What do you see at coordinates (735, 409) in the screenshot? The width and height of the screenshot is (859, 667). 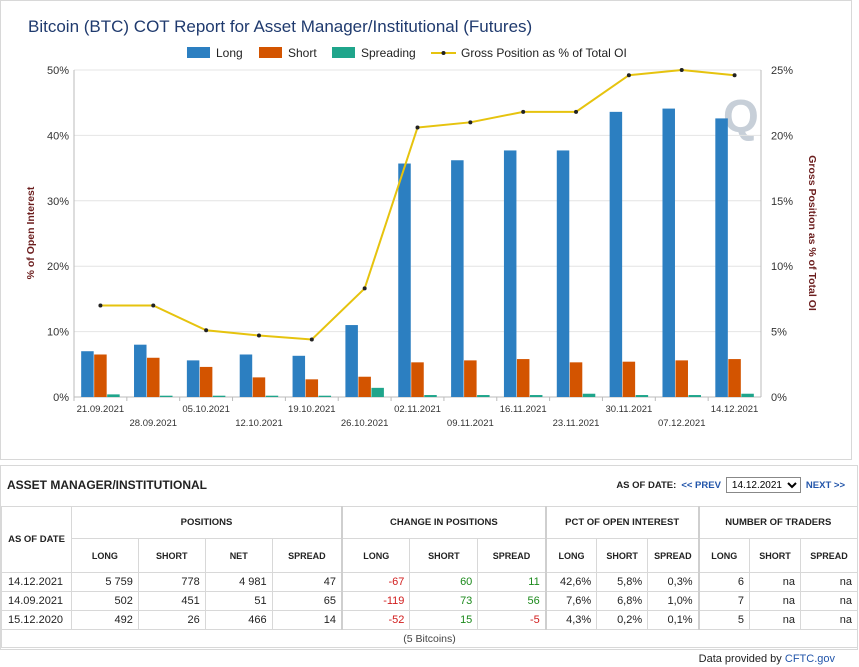 I see `x-tick-label: 14.12.2021` at bounding box center [735, 409].